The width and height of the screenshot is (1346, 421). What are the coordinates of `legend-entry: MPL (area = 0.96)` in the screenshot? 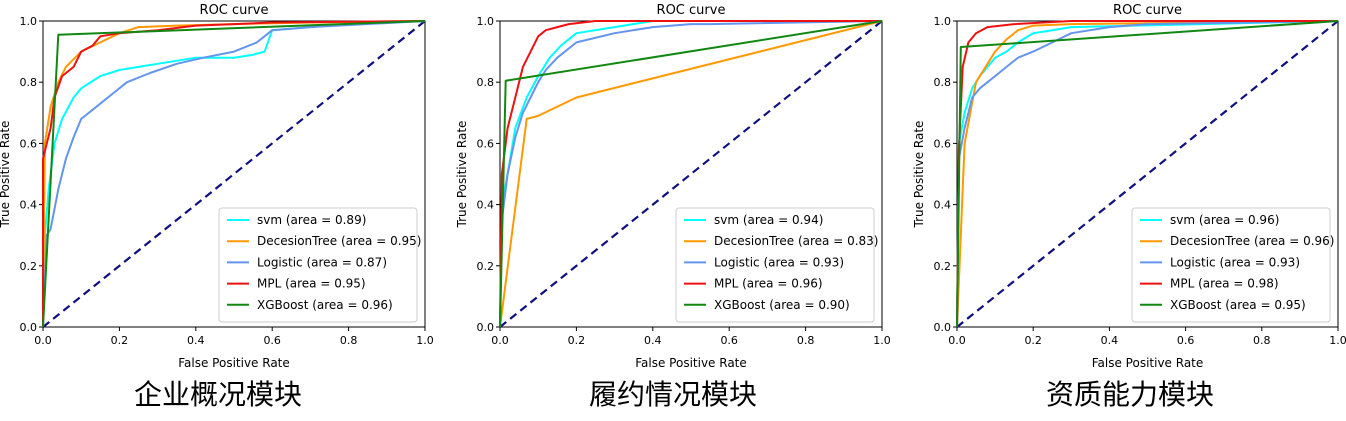 It's located at (768, 284).